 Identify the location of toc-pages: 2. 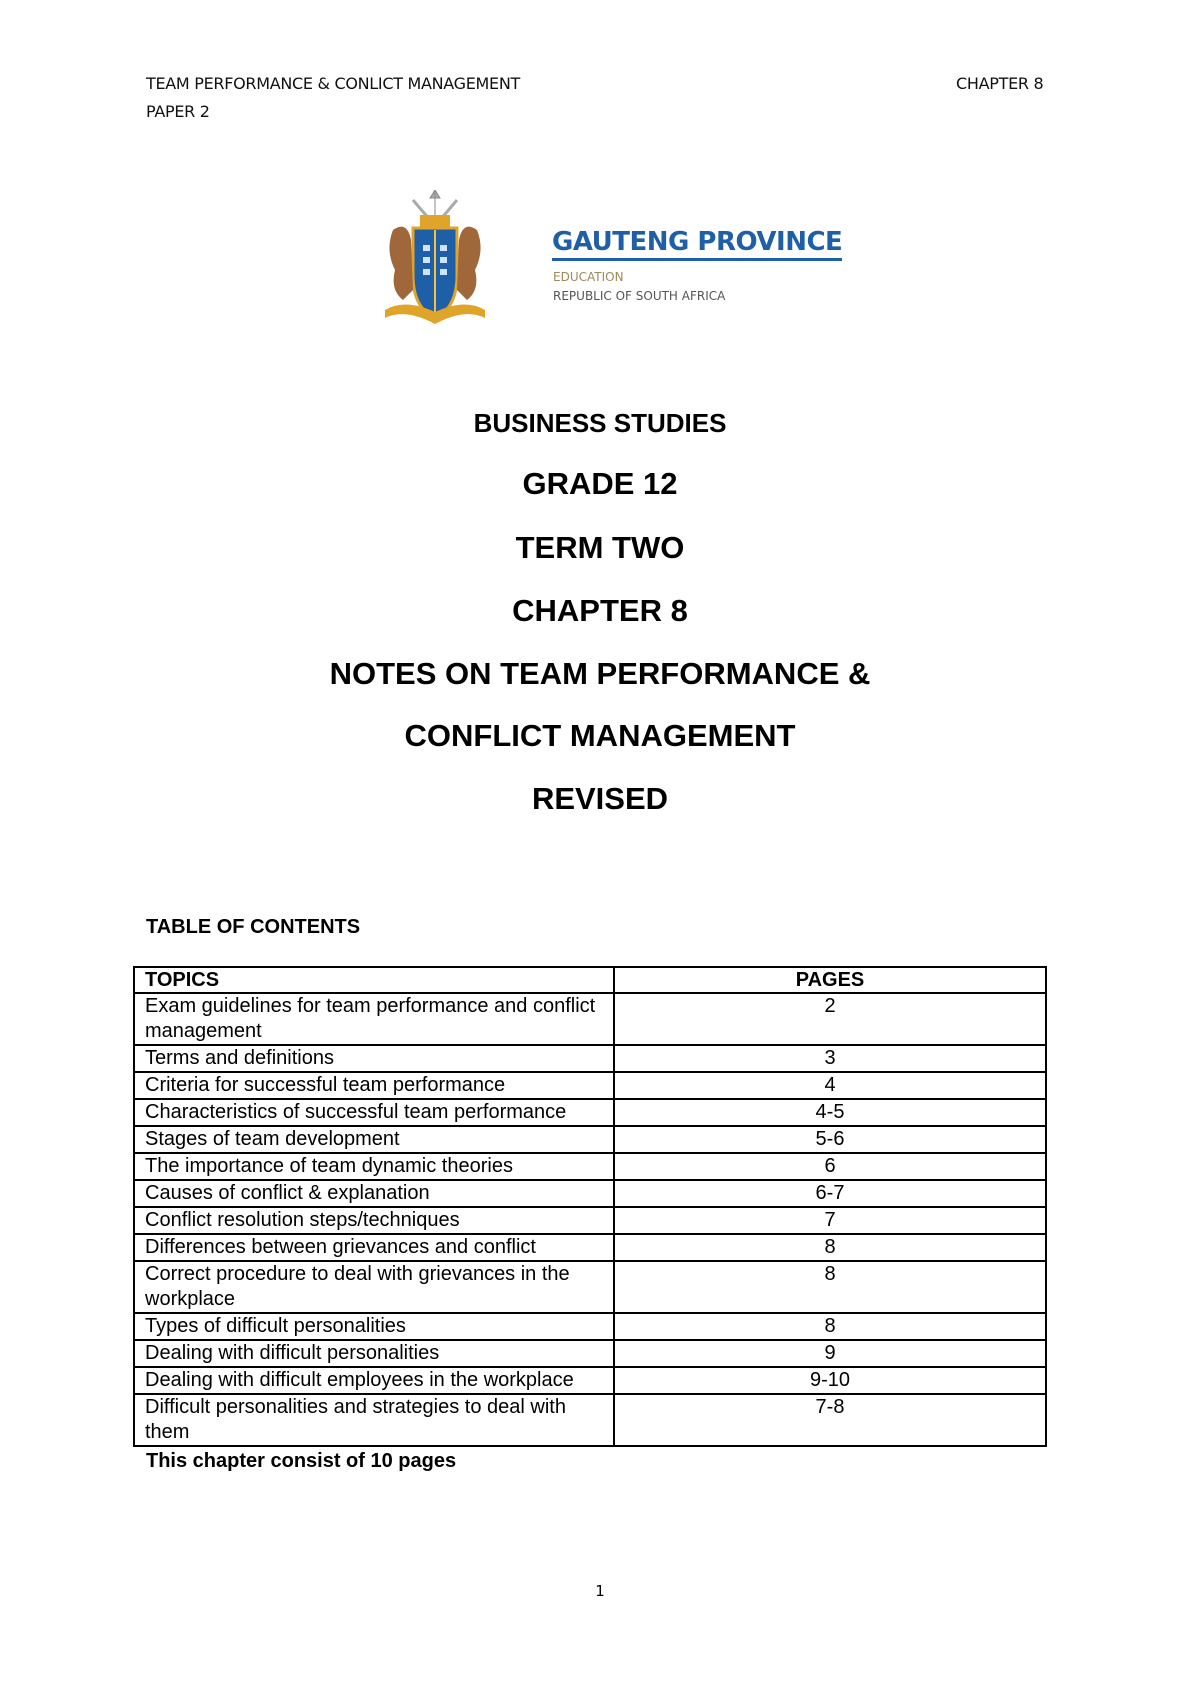
(830, 1019).